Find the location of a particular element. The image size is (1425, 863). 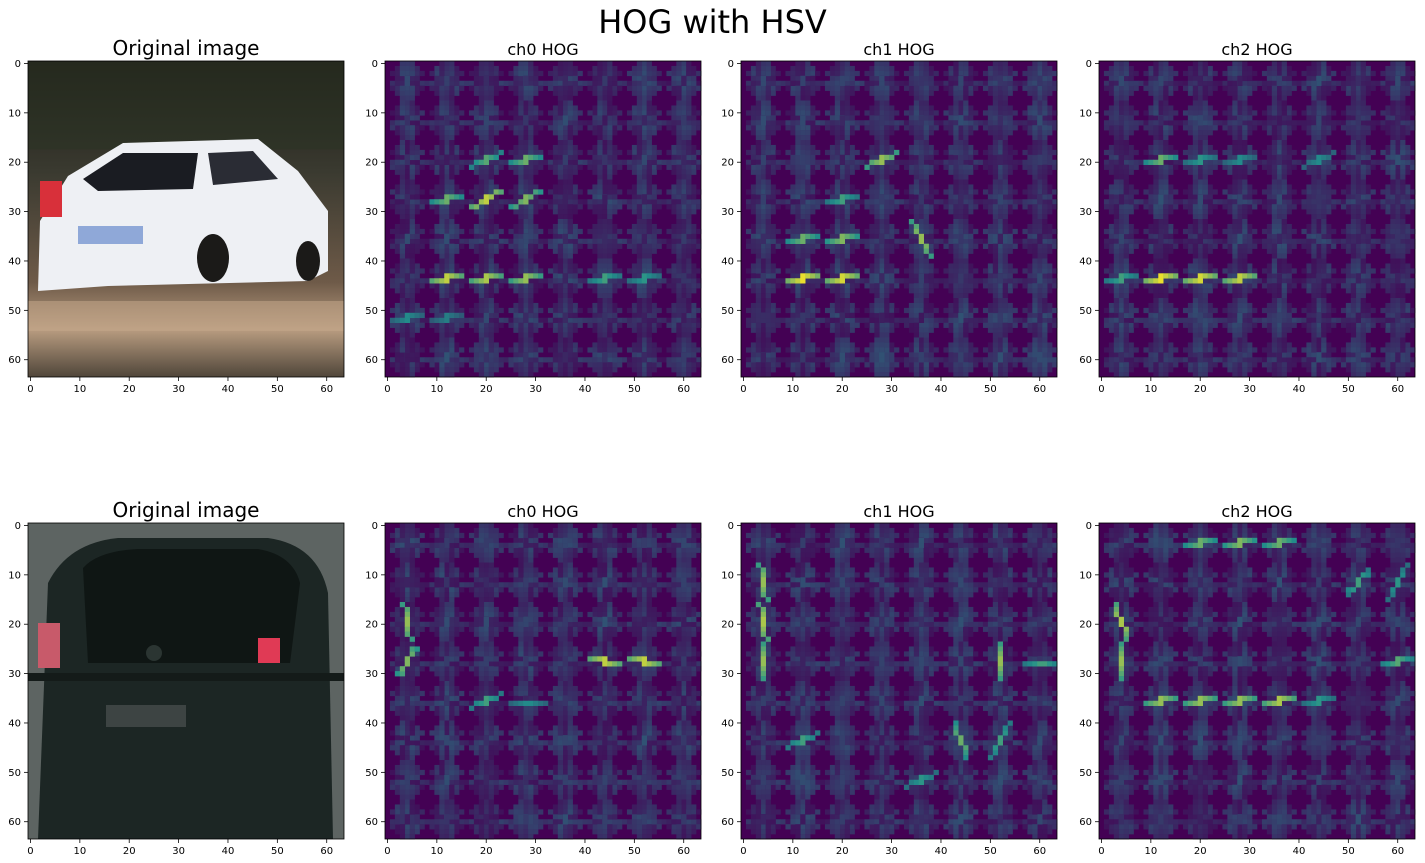

x-tick-label: 20 is located at coordinates (129, 389).